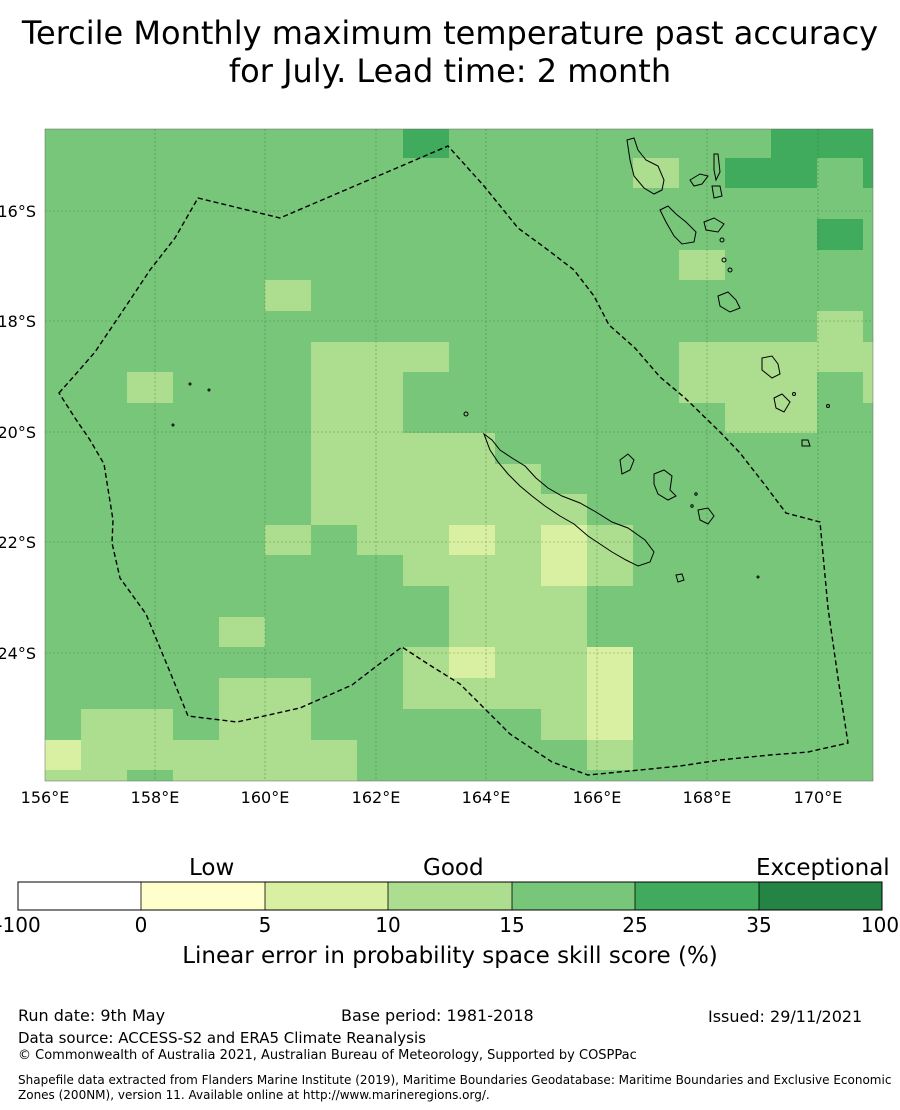 The height and width of the screenshot is (1110, 900). I want to click on colorbar-outline, so click(450, 896).